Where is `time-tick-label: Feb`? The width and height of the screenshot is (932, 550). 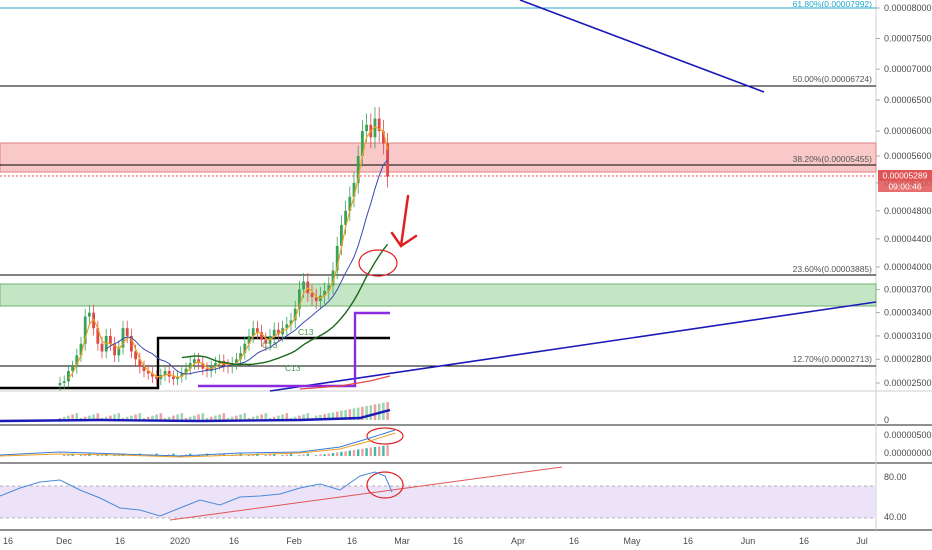
time-tick-label: Feb is located at coordinates (294, 541).